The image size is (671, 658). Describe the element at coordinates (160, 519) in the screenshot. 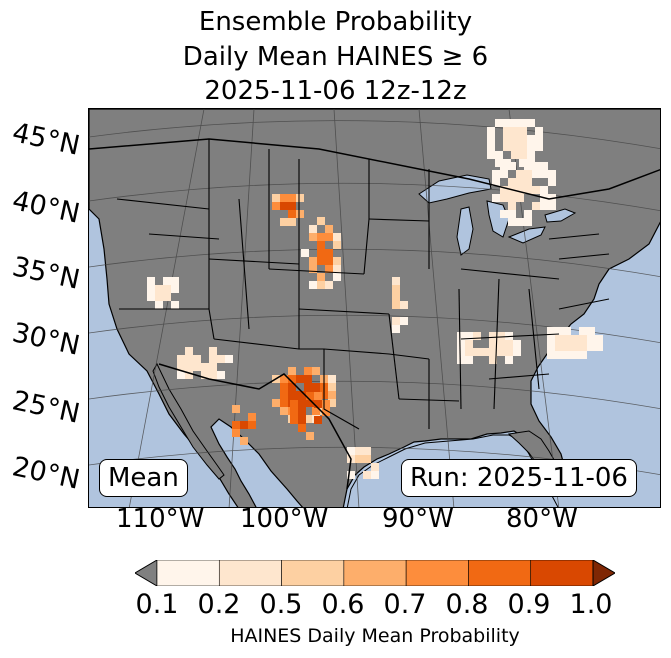

I see `lon-label-110w: 110°W` at that location.